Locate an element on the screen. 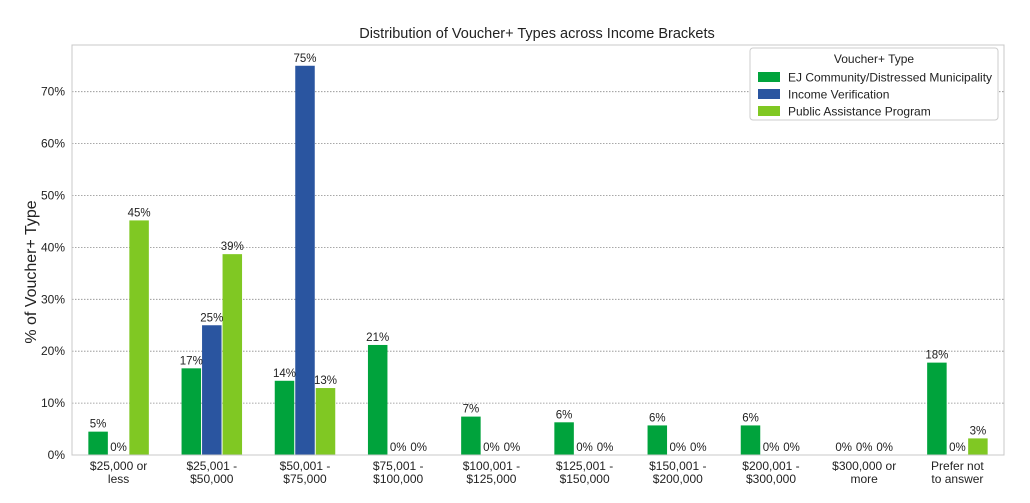 The image size is (1030, 503). data-label: 75% is located at coordinates (304, 59).